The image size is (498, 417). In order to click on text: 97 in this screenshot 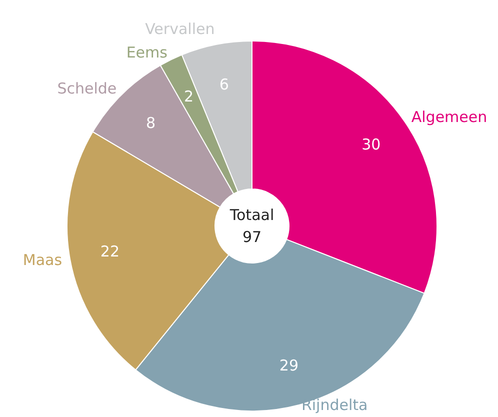, I will do `click(252, 237)`.